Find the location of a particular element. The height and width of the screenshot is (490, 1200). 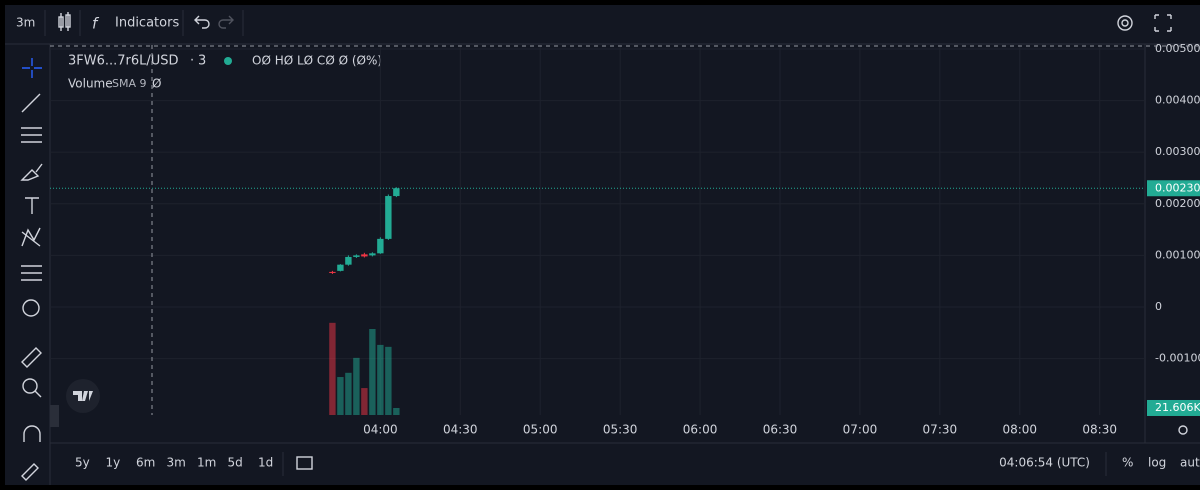

price-label: 0.002301 is located at coordinates (1177, 187).